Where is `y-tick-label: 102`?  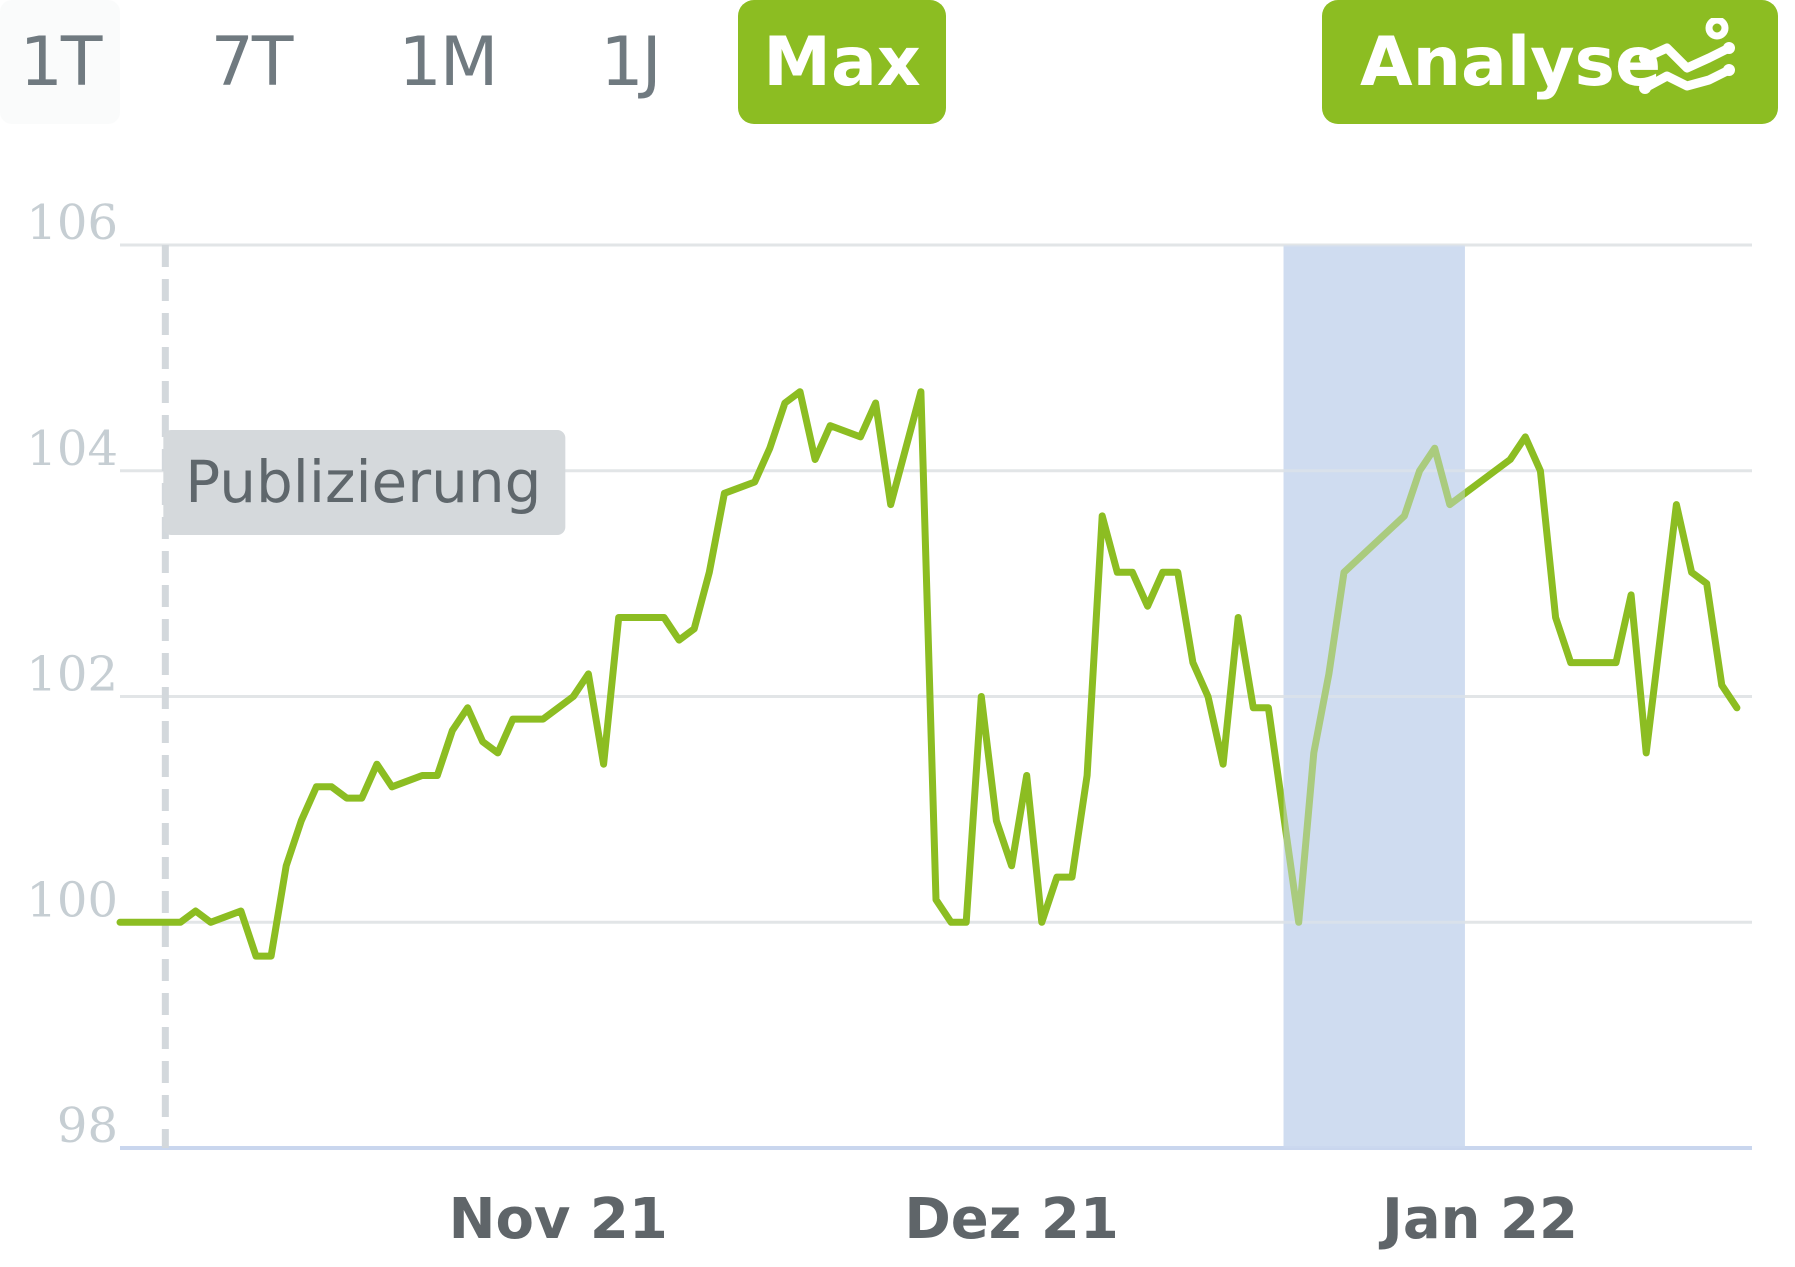 y-tick-label: 102 is located at coordinates (72, 675).